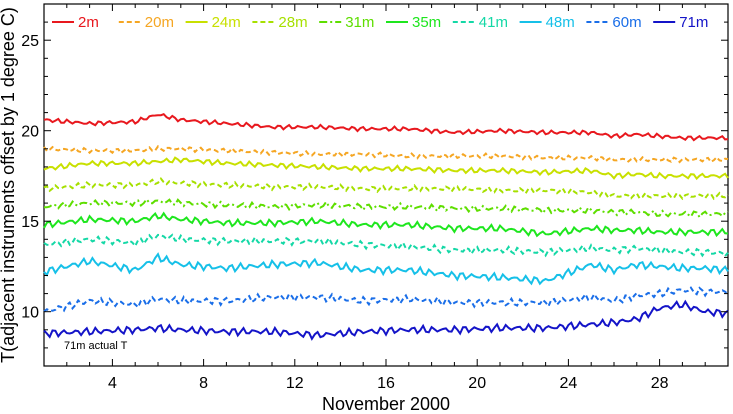 Image resolution: width=733 pixels, height=414 pixels. I want to click on series-line-41m, so click(386, 245).